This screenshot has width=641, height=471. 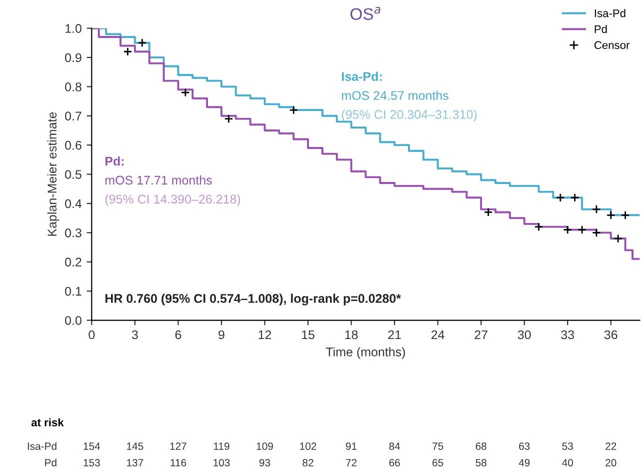 What do you see at coordinates (53, 174) in the screenshot?
I see `y-axis-title: Kaplan-Meier estimate` at bounding box center [53, 174].